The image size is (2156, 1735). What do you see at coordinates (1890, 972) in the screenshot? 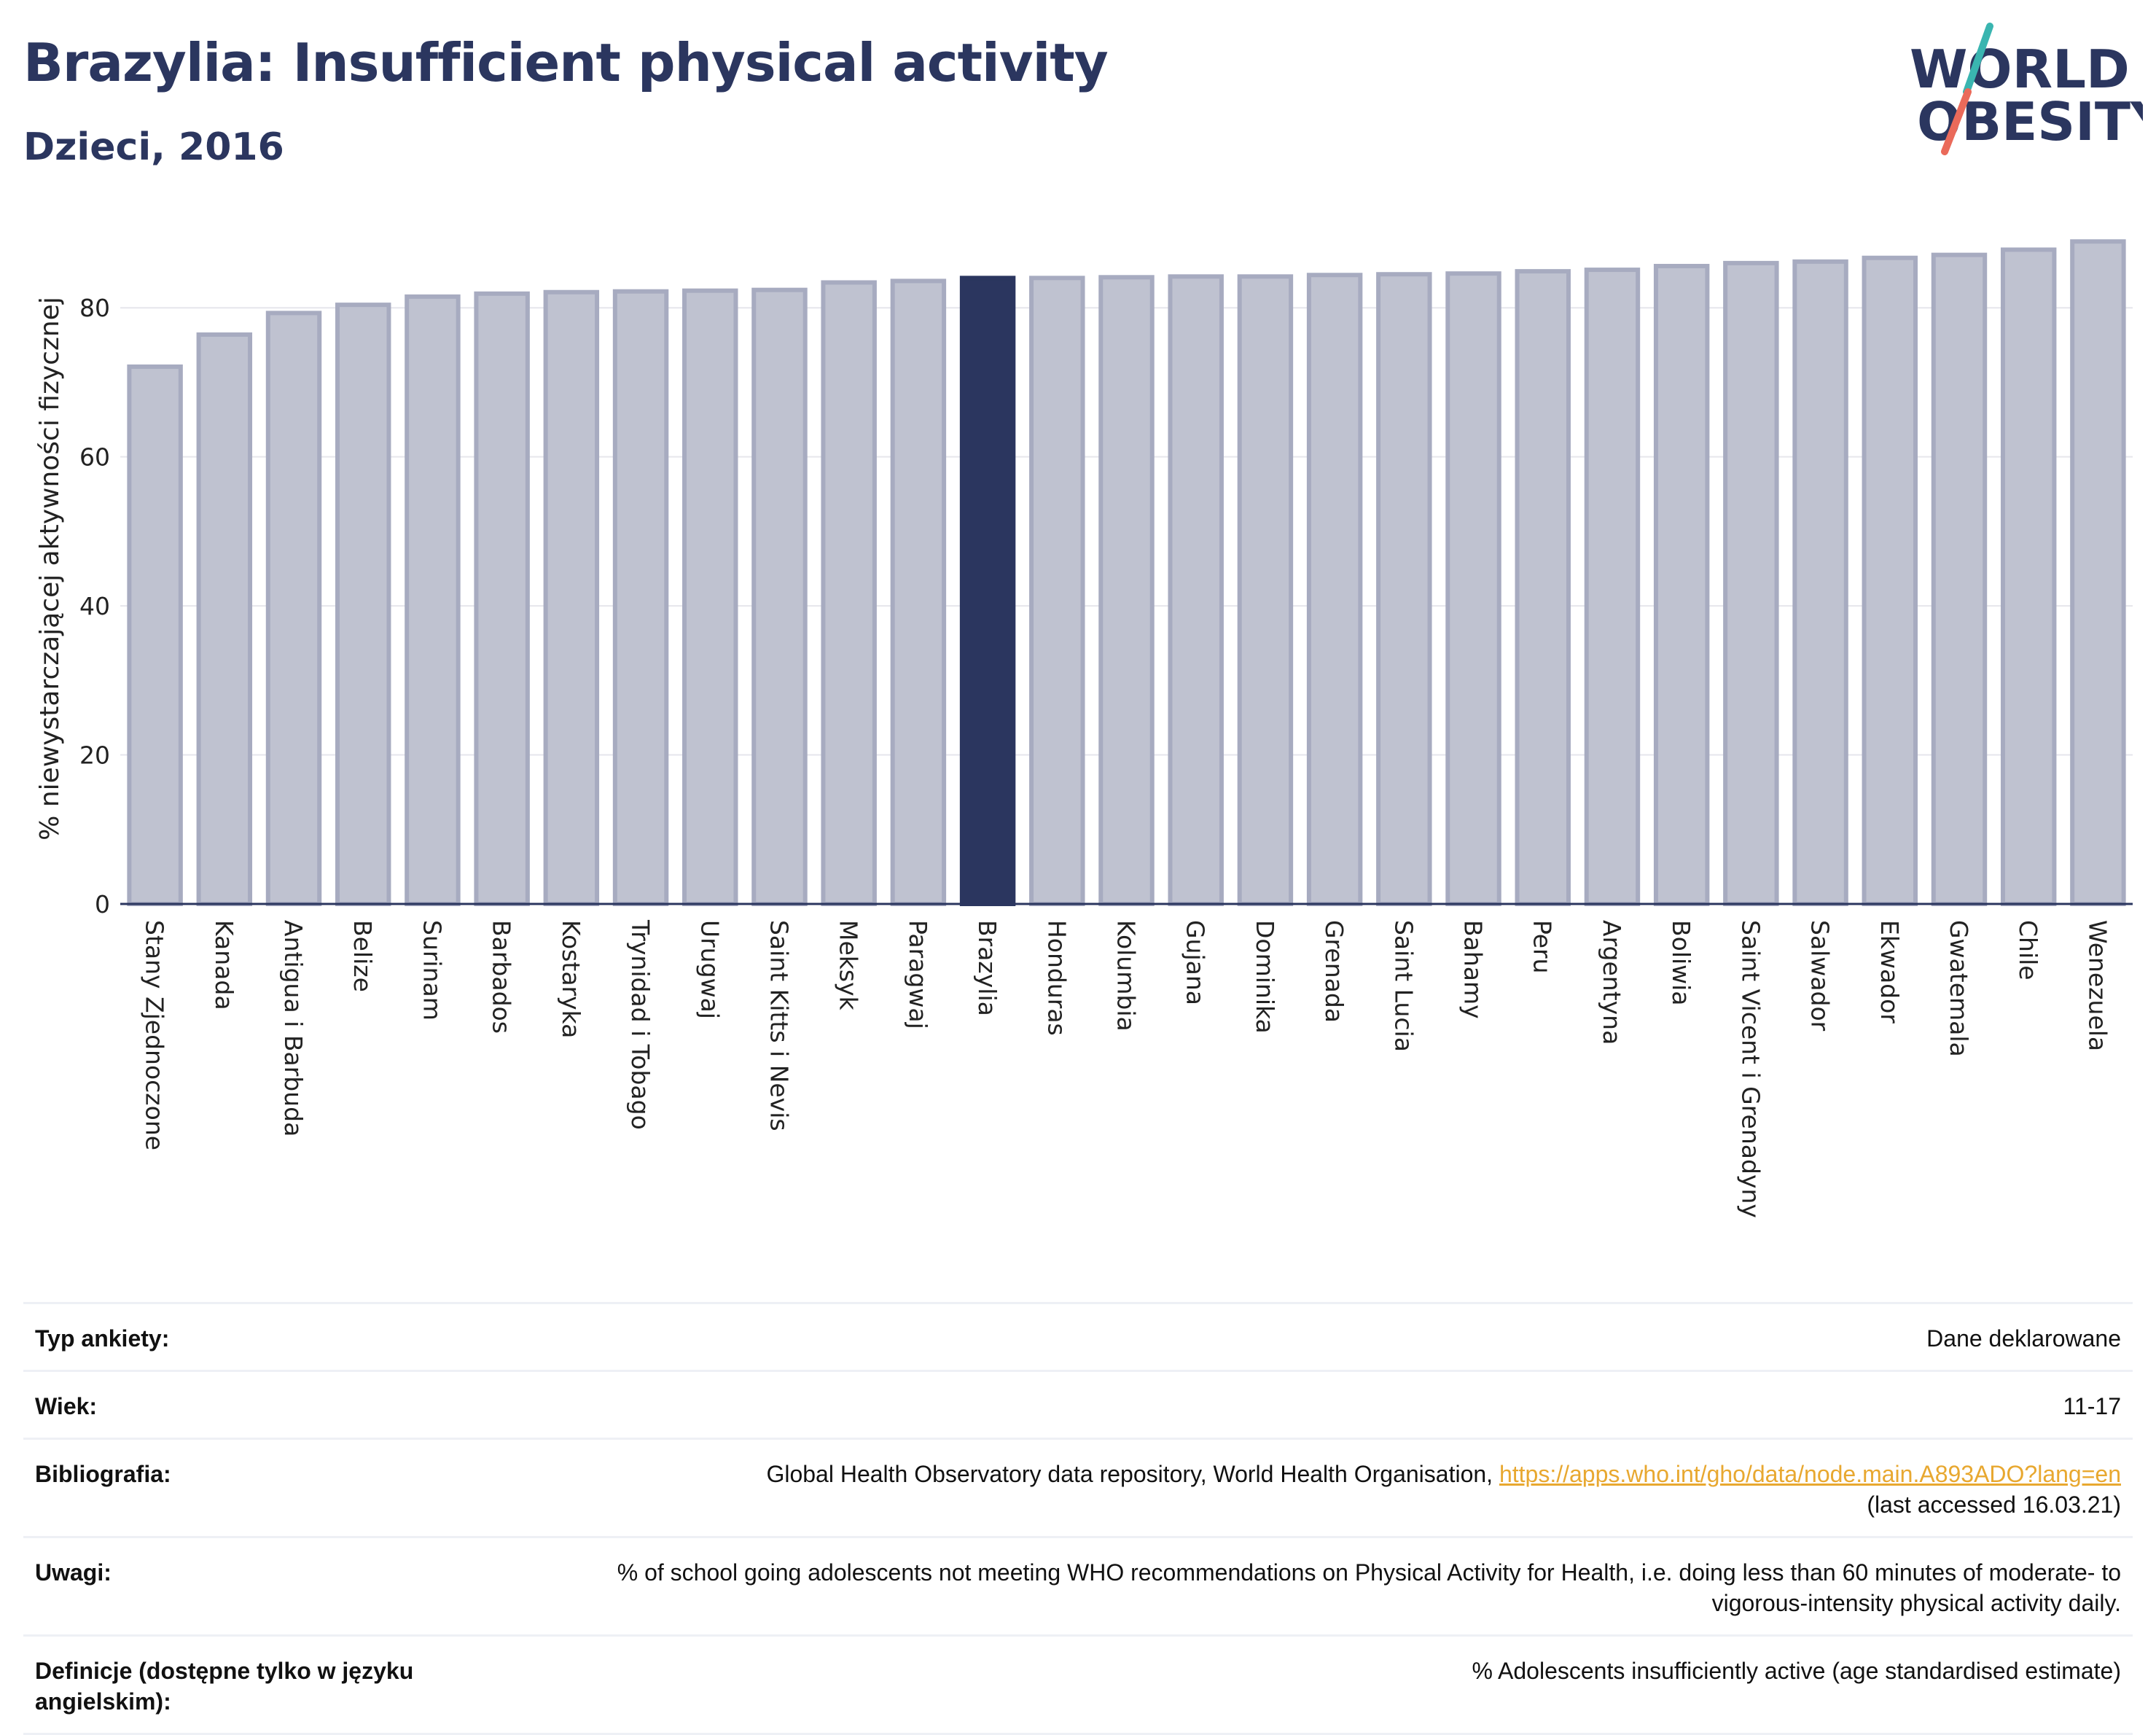
I see `x-tick-label: Ekwador` at bounding box center [1890, 972].